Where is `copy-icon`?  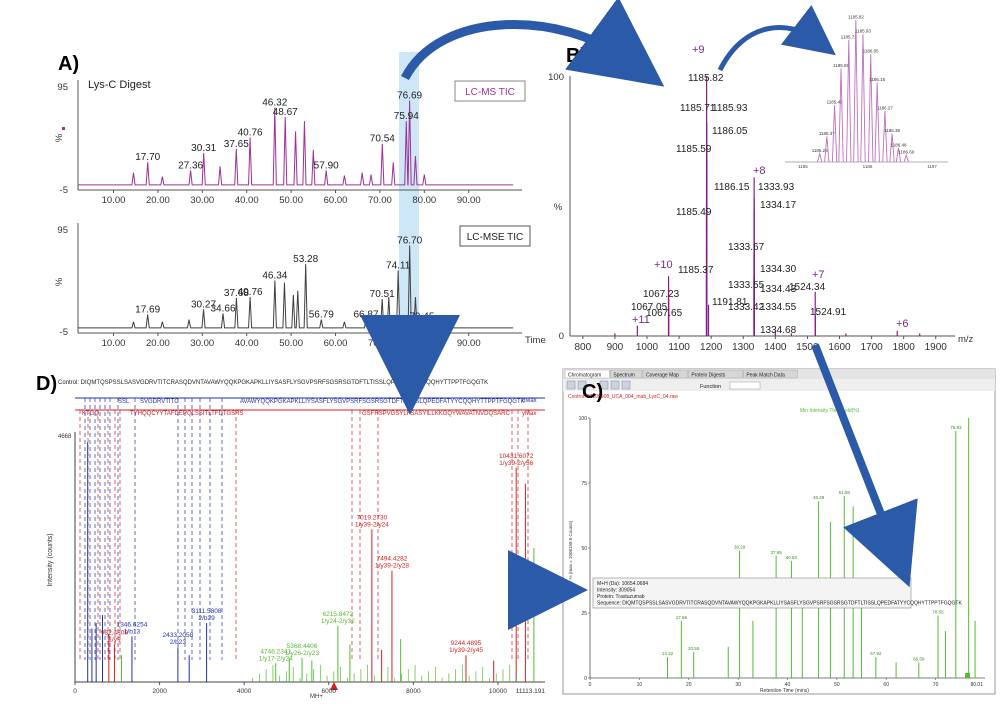
copy-icon is located at coordinates (626, 385).